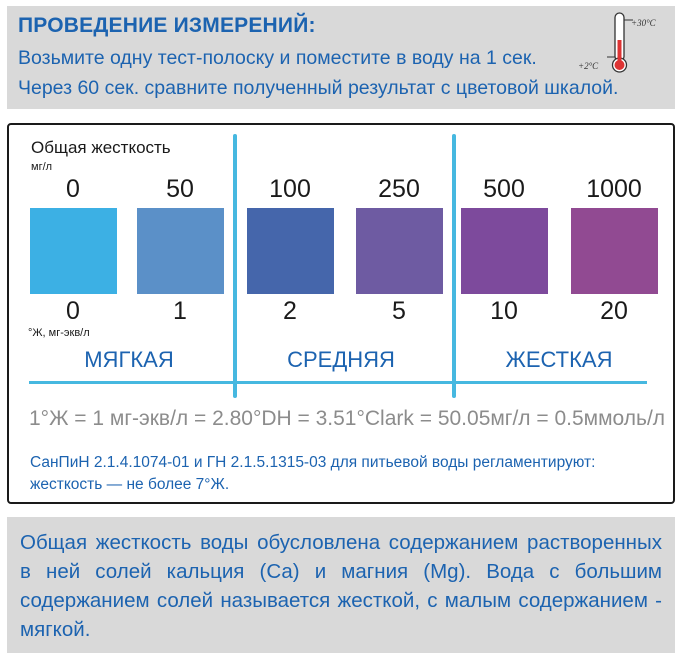  I want to click on category-underline, so click(338, 382).